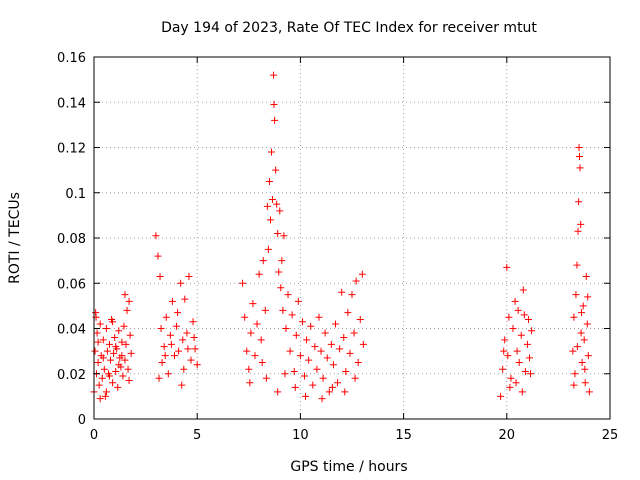  Describe the element at coordinates (82, 420) in the screenshot. I see `y-tick-label: 0` at that location.